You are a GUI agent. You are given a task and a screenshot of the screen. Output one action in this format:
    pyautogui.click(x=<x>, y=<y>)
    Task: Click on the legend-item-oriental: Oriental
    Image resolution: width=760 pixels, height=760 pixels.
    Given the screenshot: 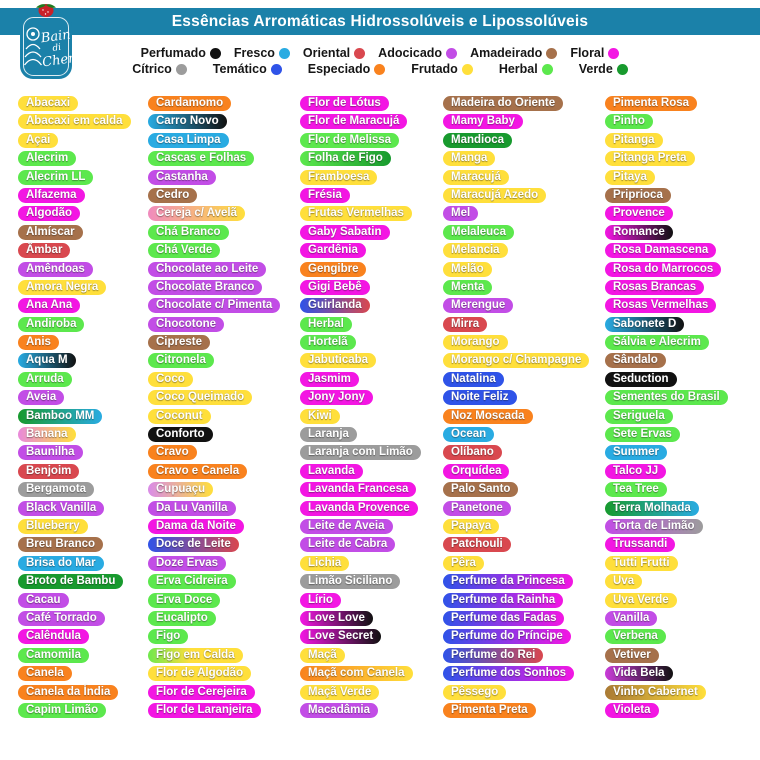 What is the action you would take?
    pyautogui.click(x=334, y=53)
    